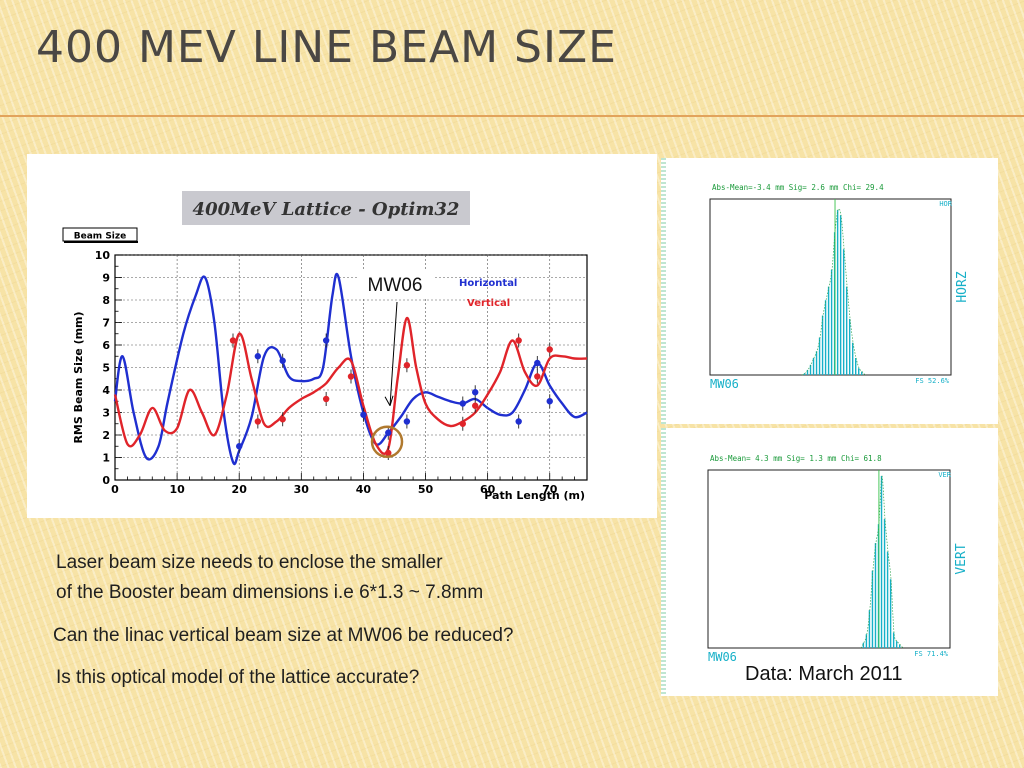 This screenshot has height=768, width=1024. I want to click on y-tick-label: 0, so click(106, 480).